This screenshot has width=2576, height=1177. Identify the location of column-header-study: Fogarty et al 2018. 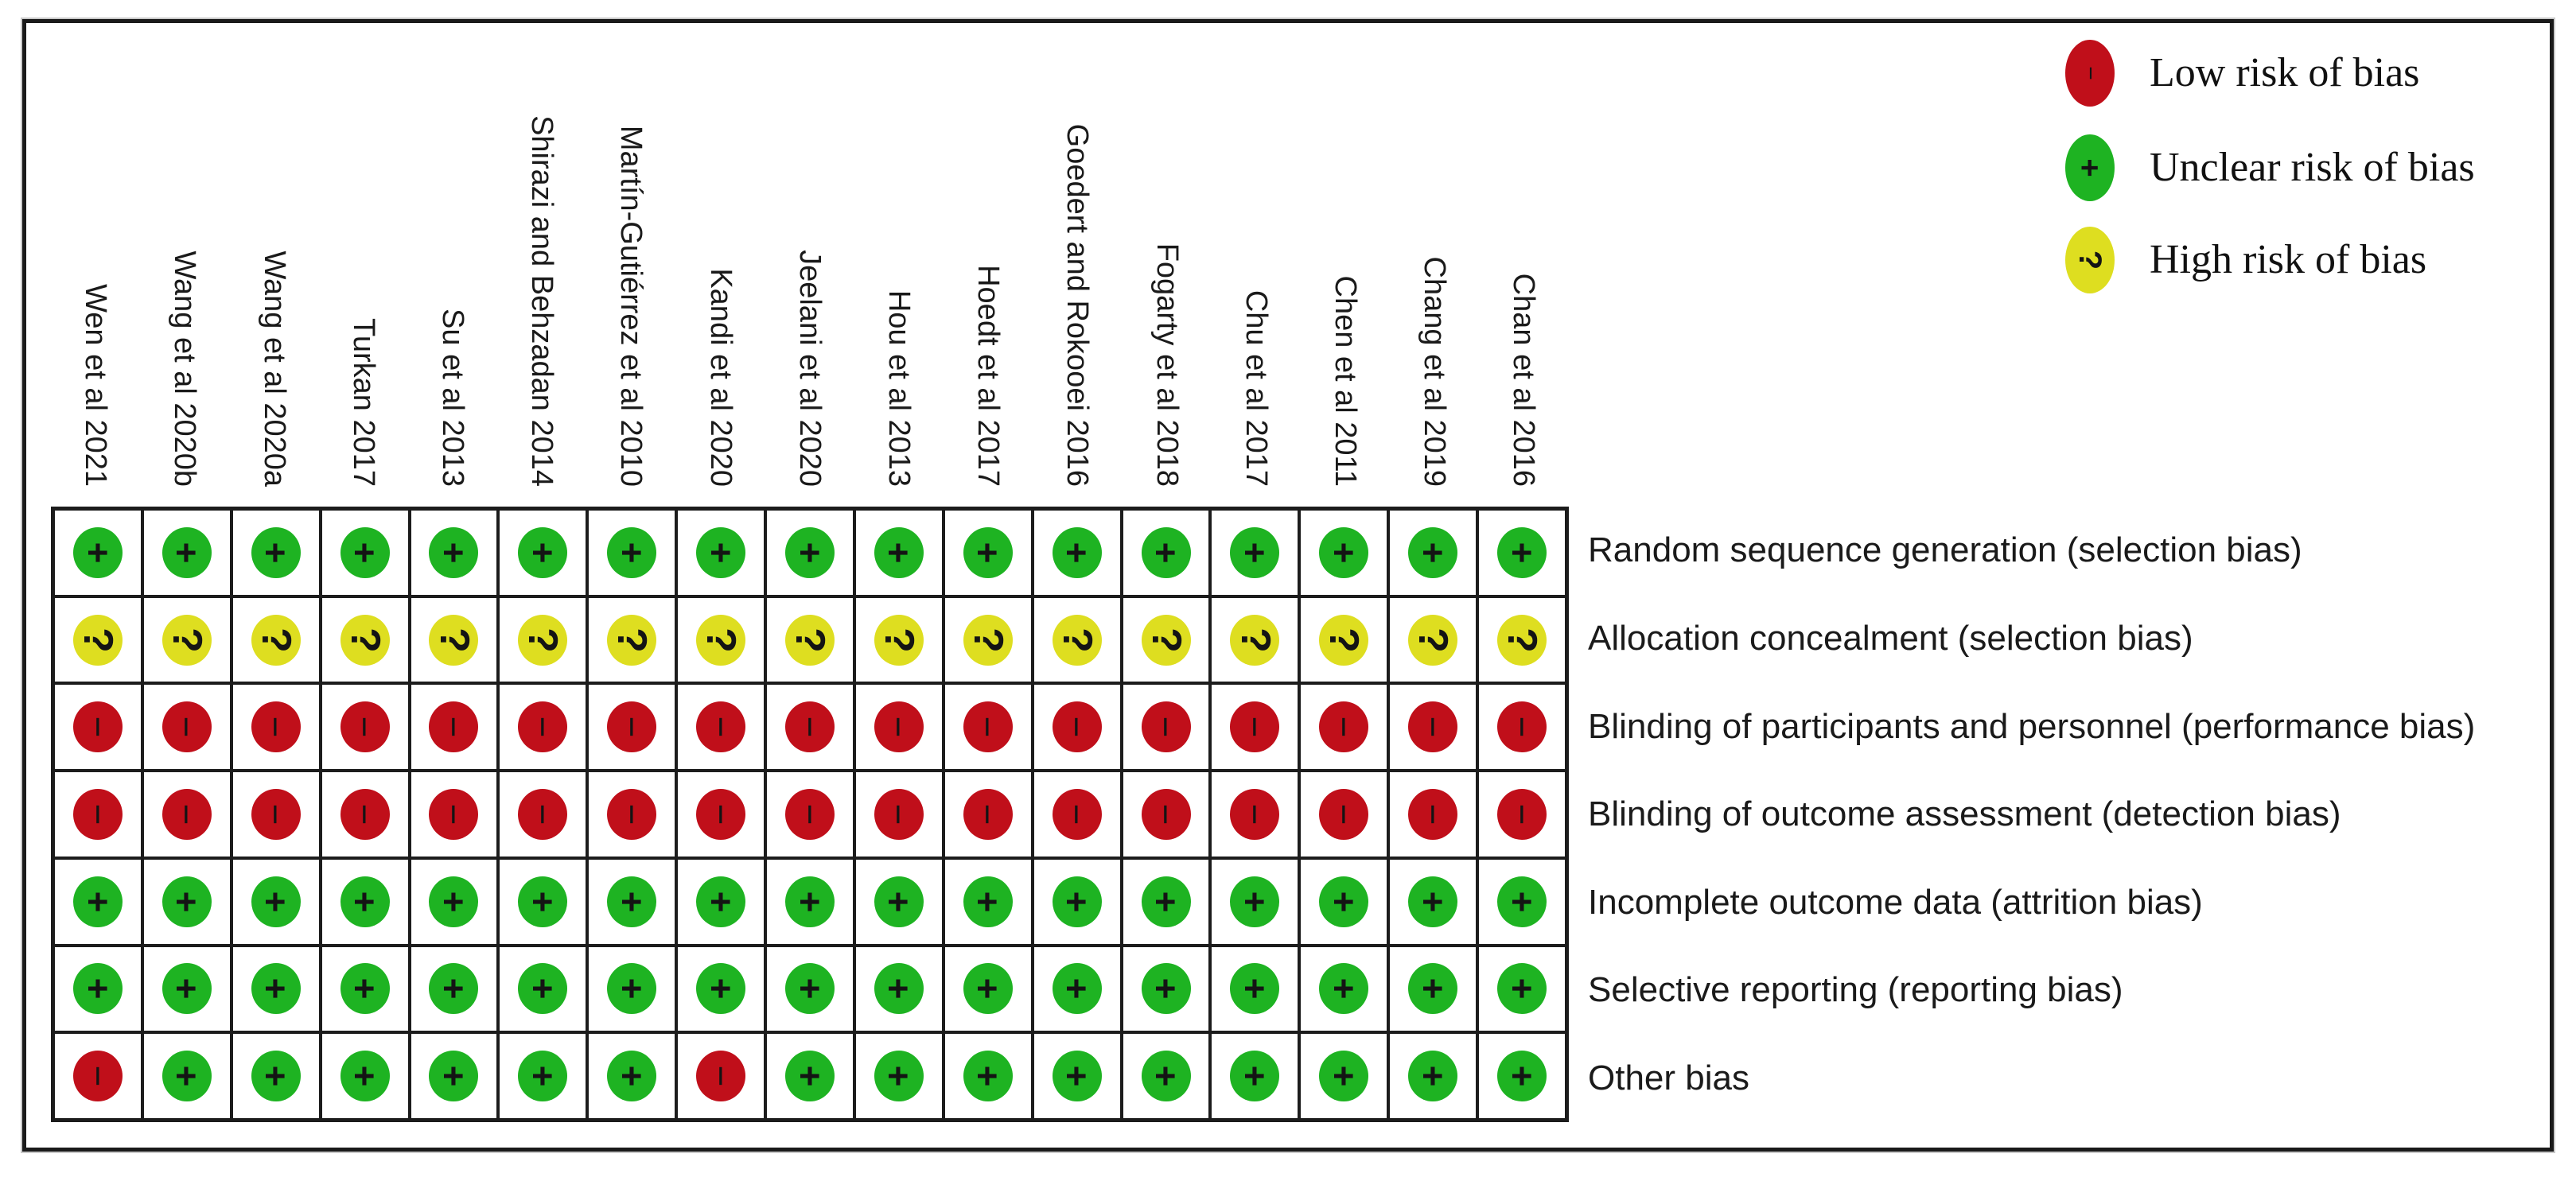
(1167, 365).